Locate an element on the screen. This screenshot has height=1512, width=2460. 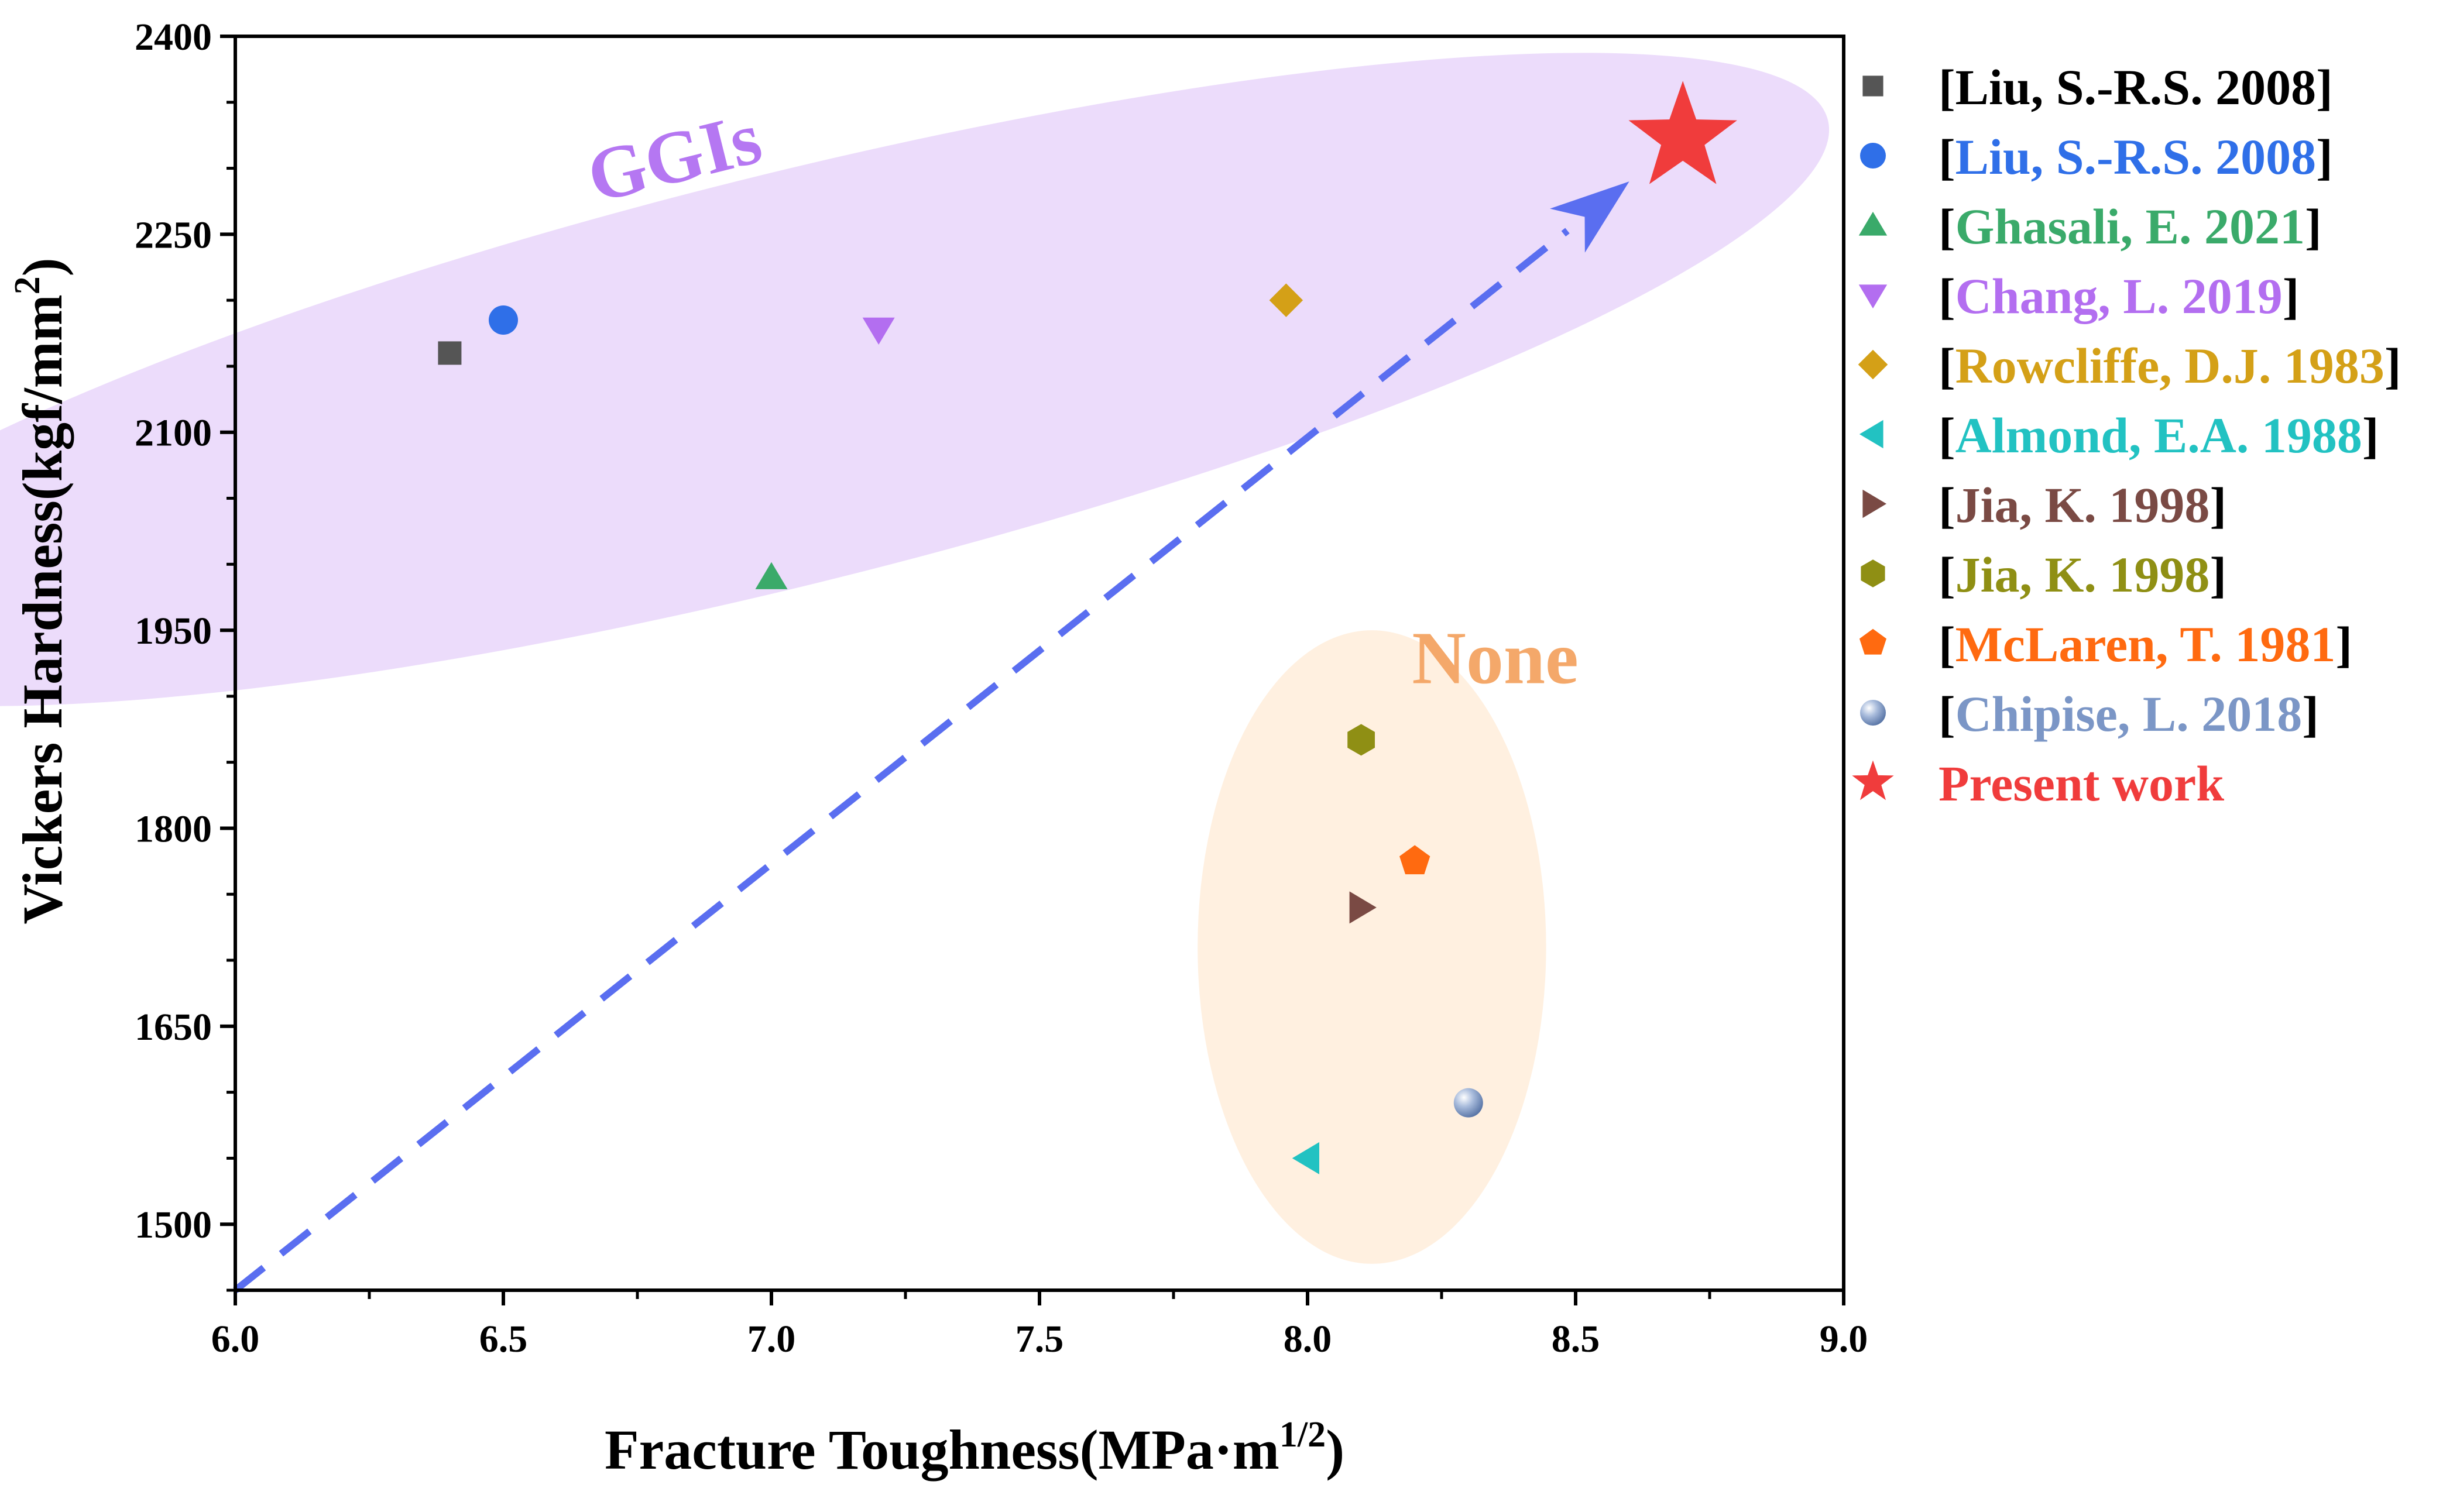
y-tick-label: 1650 is located at coordinates (173, 1027).